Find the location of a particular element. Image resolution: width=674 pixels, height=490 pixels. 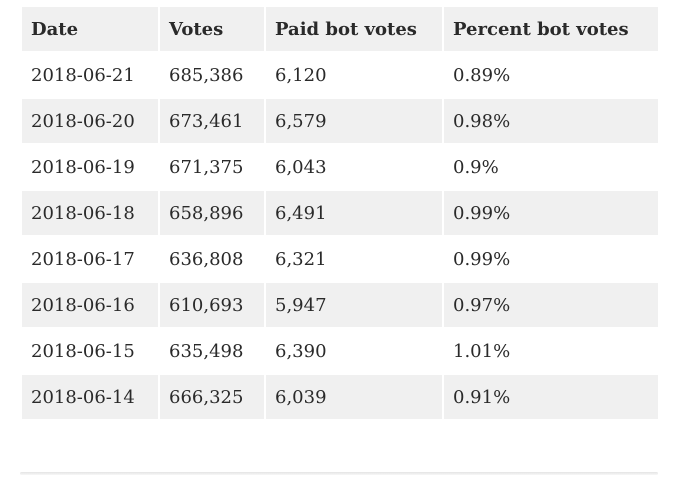

table-row: 2018-06-20 673,461 6,579 0.98% is located at coordinates (340, 121).